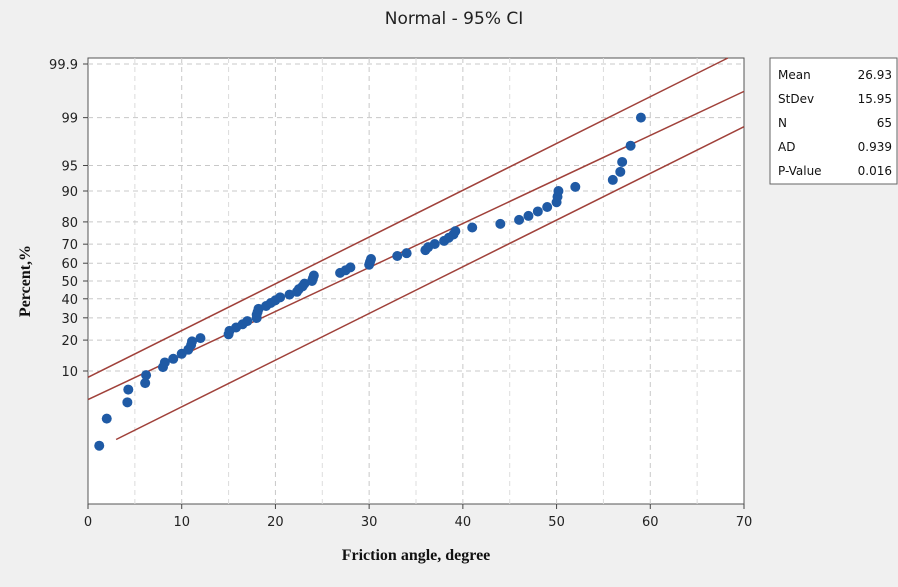 The image size is (898, 587). What do you see at coordinates (884, 123) in the screenshot?
I see `stat-value: 65` at bounding box center [884, 123].